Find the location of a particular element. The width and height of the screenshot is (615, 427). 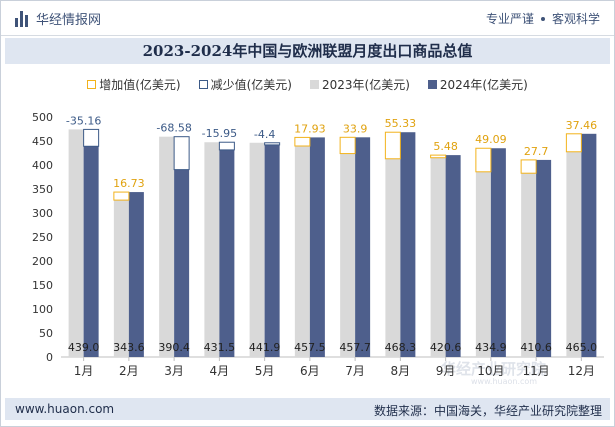

difference-label: 37.46 is located at coordinates (582, 125).